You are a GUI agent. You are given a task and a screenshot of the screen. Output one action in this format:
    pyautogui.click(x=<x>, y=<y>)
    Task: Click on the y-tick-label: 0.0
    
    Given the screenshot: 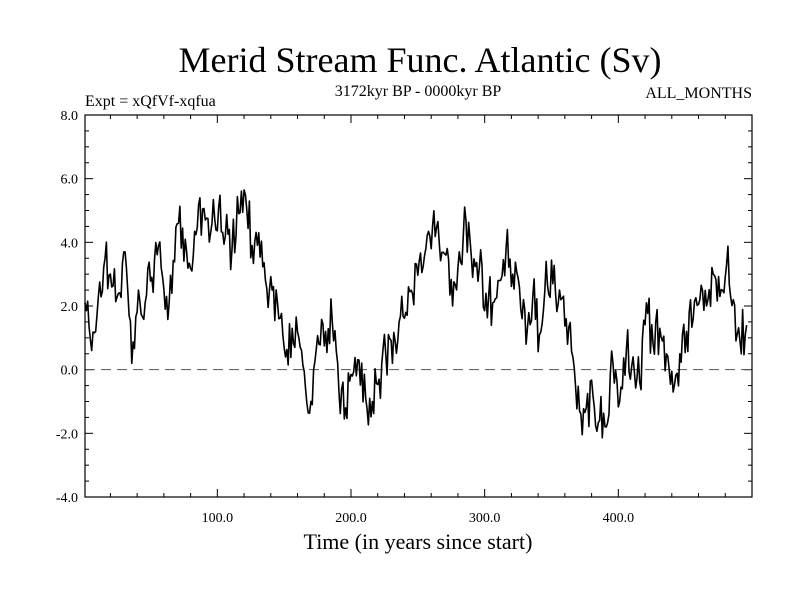 What is the action you would take?
    pyautogui.click(x=70, y=371)
    